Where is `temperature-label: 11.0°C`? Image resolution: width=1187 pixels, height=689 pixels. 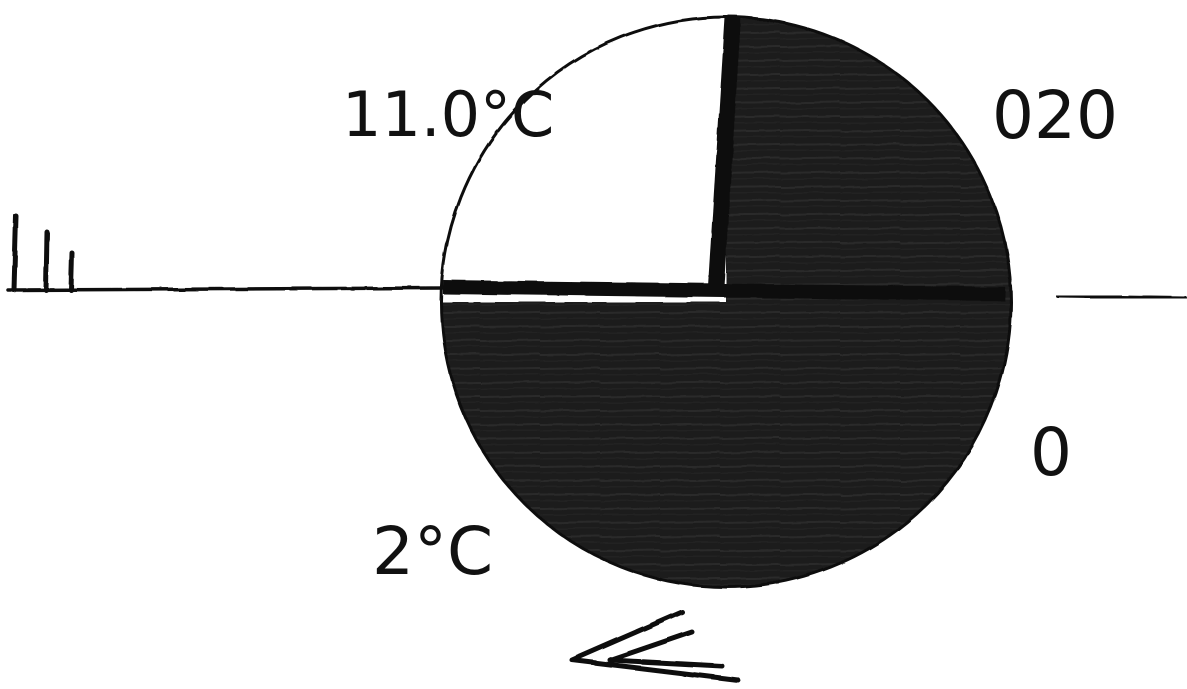 temperature-label: 11.0°C is located at coordinates (448, 114).